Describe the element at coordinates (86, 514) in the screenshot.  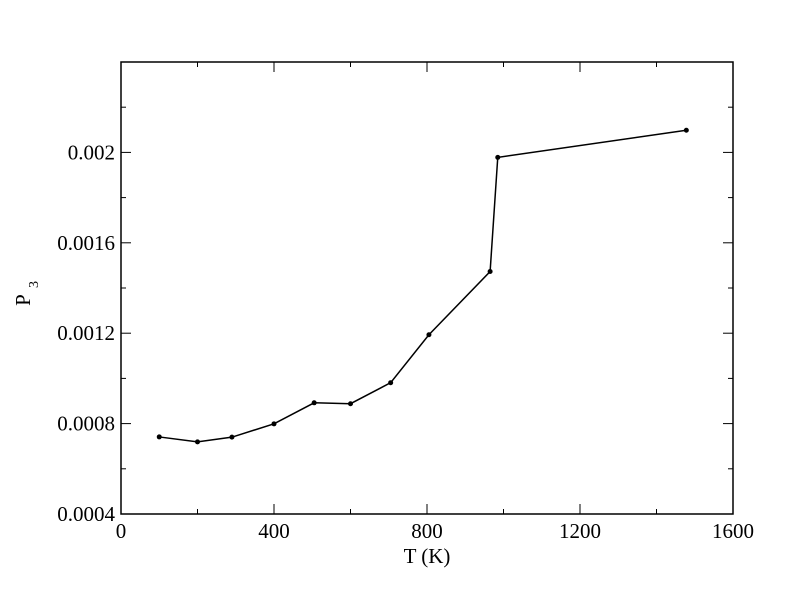
I see `y-tick-label: 0.0004` at that location.